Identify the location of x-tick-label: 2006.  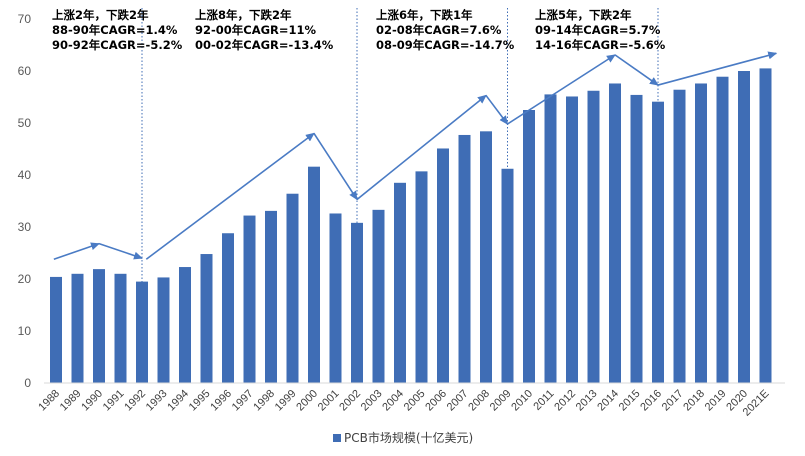
(436, 401).